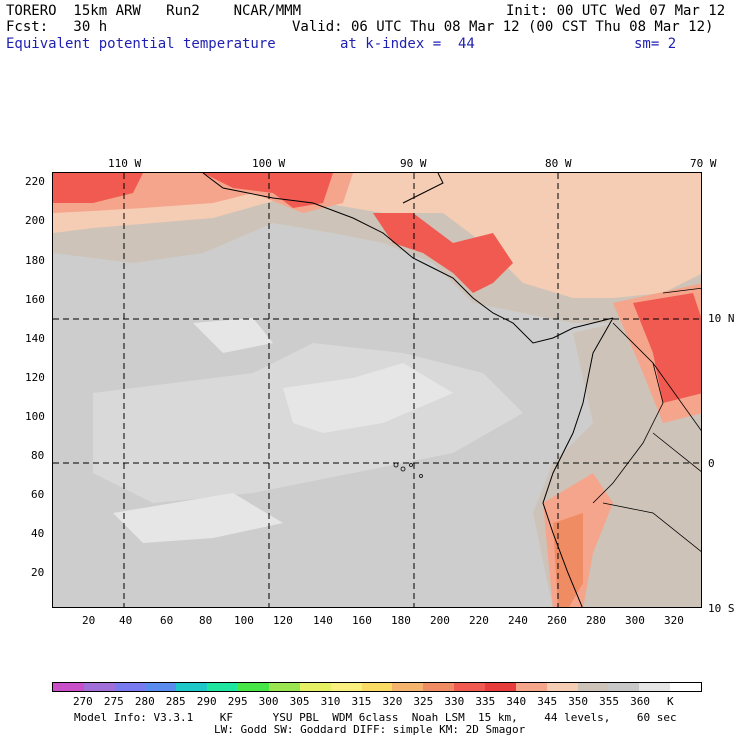  Describe the element at coordinates (609, 701) in the screenshot. I see `colorbar-label-355: 355` at that location.